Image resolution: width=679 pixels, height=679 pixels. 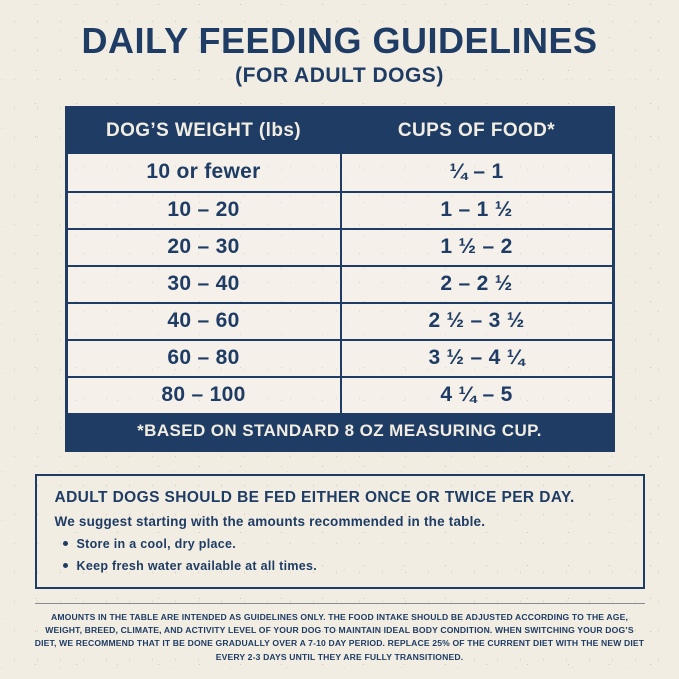 What do you see at coordinates (197, 565) in the screenshot?
I see `bullet-text: Keep fresh water available at all times.` at bounding box center [197, 565].